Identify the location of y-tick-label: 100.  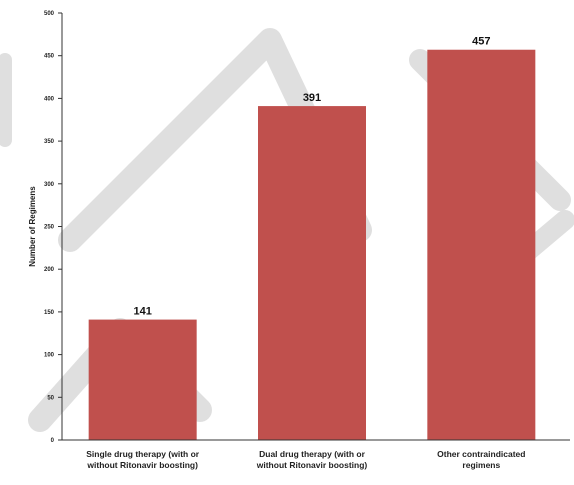
(49, 356).